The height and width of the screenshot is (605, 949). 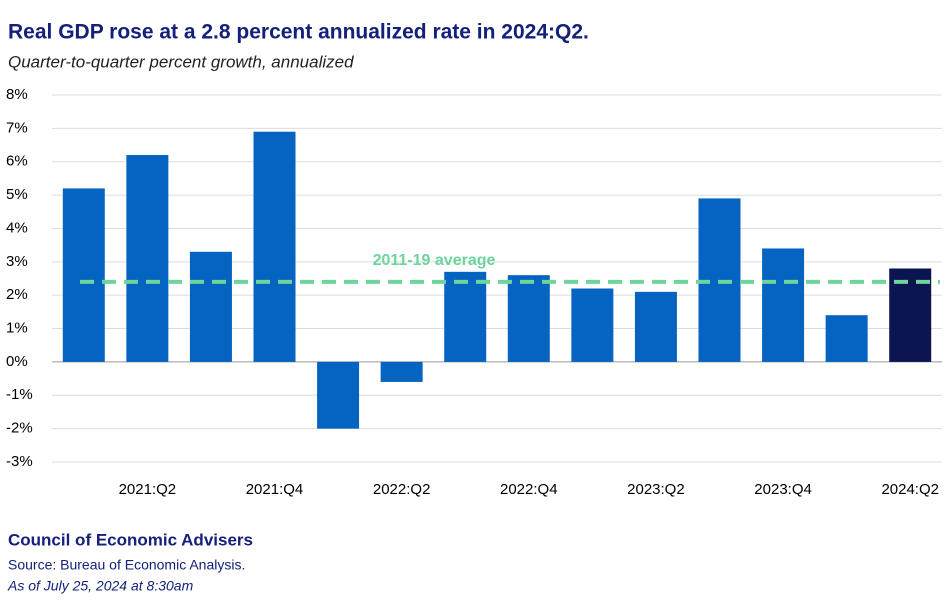 What do you see at coordinates (17, 94) in the screenshot?
I see `y-tick-label: 8%` at bounding box center [17, 94].